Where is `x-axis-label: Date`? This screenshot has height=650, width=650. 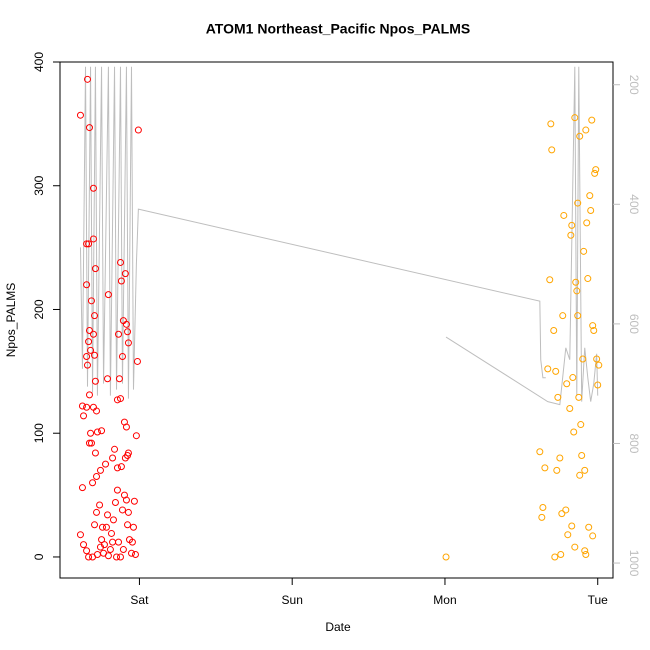
x-axis-label: Date is located at coordinates (338, 627).